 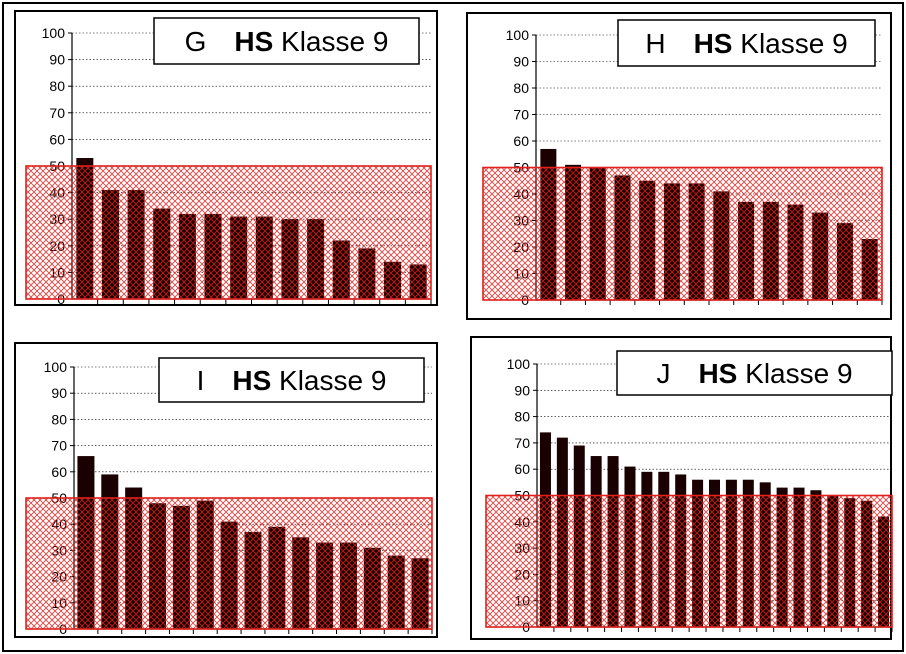 I want to click on chart-title: I HS Klasse 9, so click(x=291, y=380).